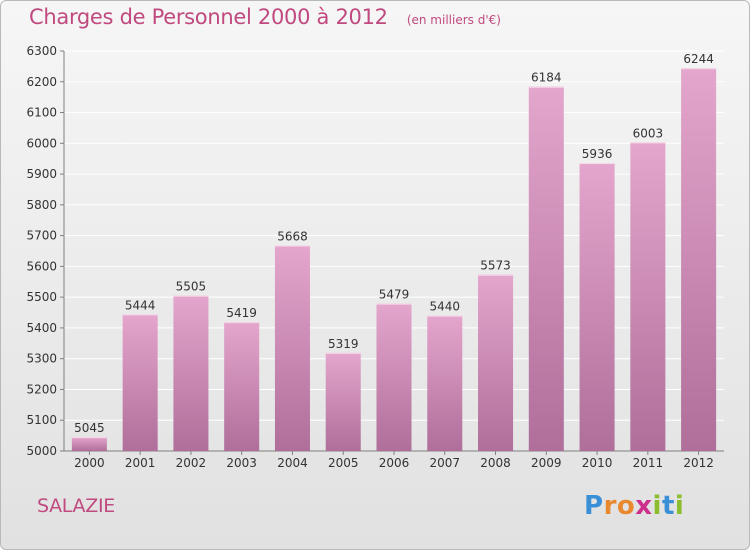  What do you see at coordinates (698, 463) in the screenshot?
I see `x-tick-label: 2012` at bounding box center [698, 463].